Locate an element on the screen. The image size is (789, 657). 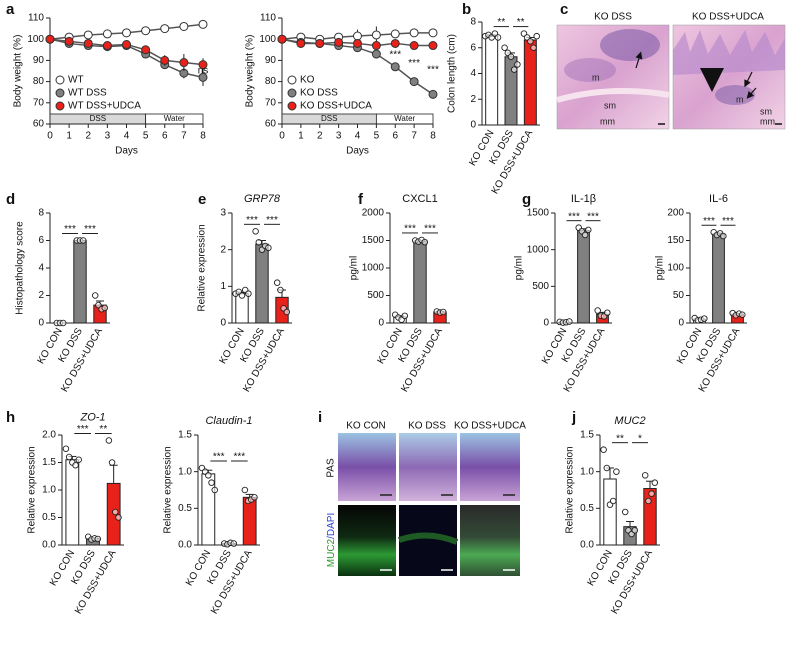
y-tick-label: 0.0 is located at coordinates (185, 545).